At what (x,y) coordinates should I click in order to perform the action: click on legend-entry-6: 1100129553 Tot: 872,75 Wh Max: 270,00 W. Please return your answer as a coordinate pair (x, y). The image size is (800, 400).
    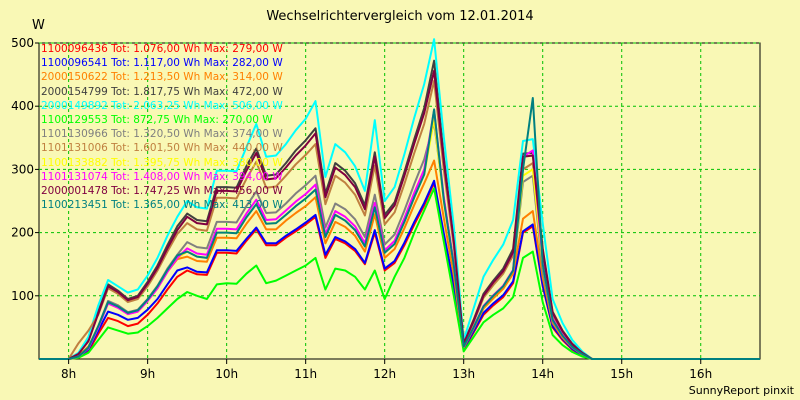
    Looking at the image, I should click on (157, 120).